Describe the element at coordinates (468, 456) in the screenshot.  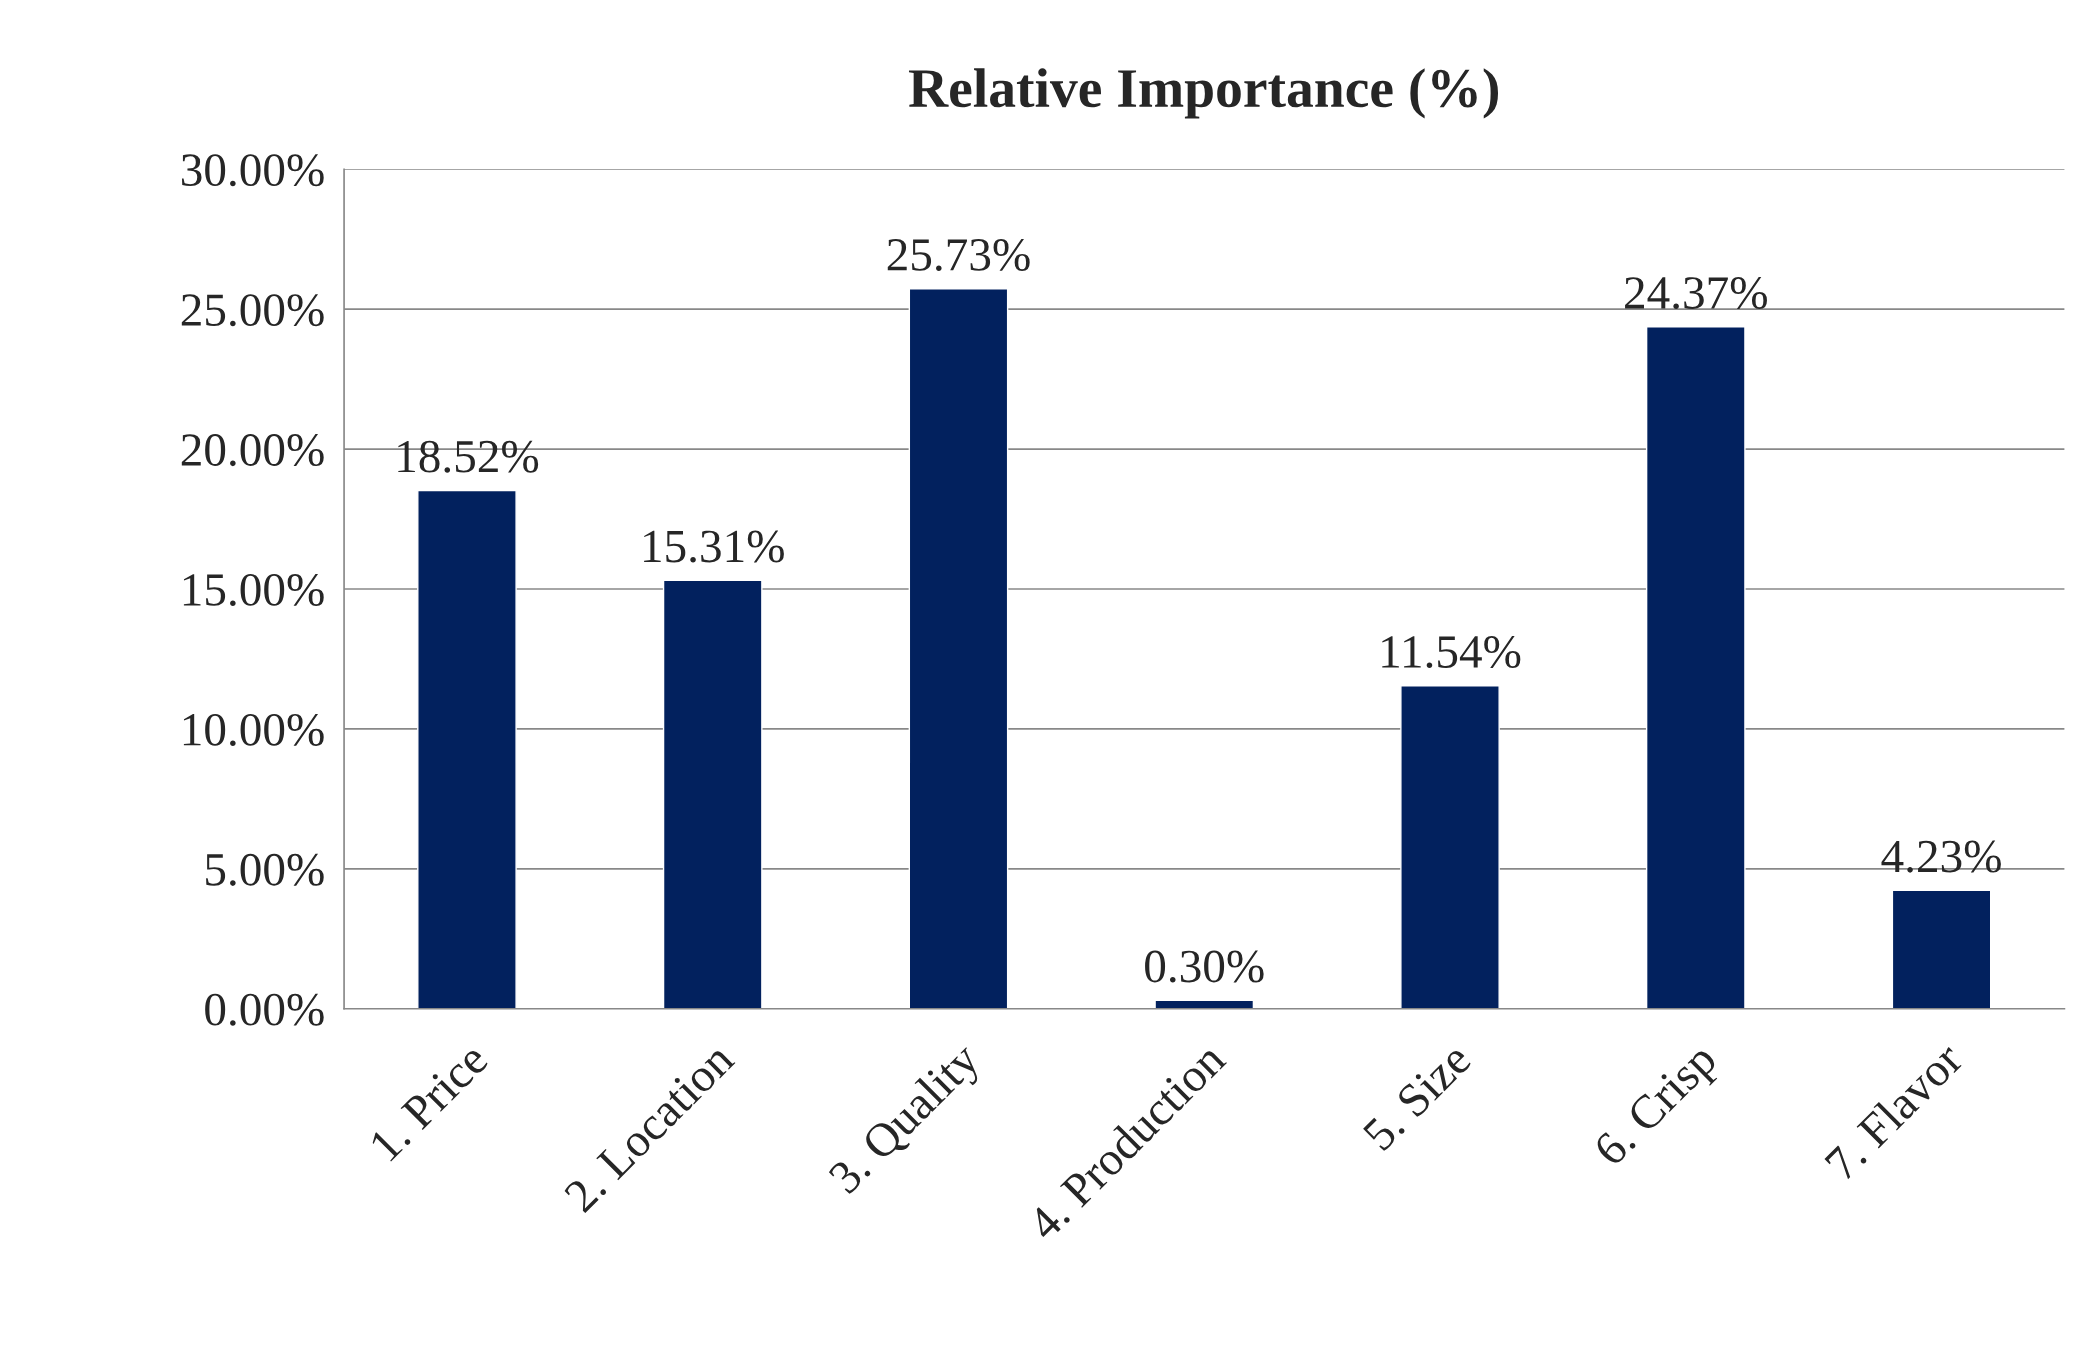
I see `data-label: 18.52%` at that location.